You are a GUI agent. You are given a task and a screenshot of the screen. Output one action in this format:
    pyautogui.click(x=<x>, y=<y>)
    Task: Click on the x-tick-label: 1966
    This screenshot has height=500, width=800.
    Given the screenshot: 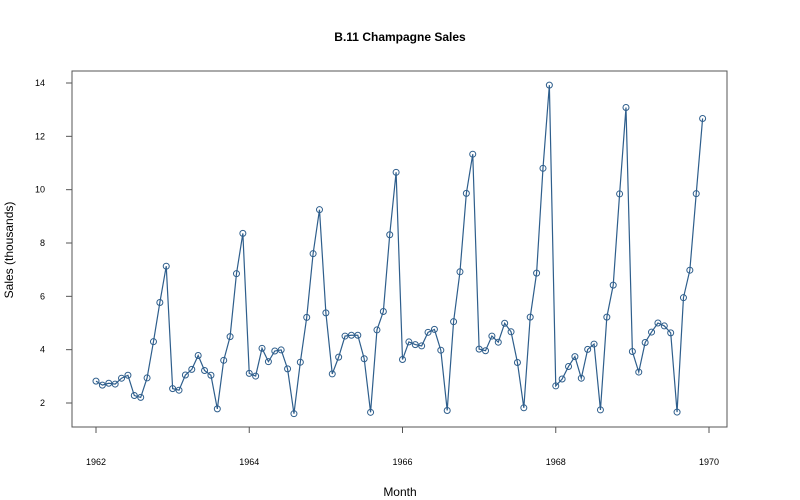 What is the action you would take?
    pyautogui.click(x=402, y=462)
    